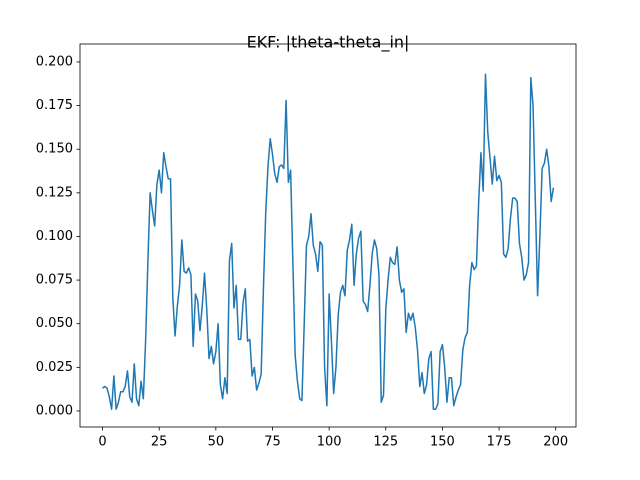  Describe the element at coordinates (54, 280) in the screenshot. I see `y-tick-label: 0.075` at that location.